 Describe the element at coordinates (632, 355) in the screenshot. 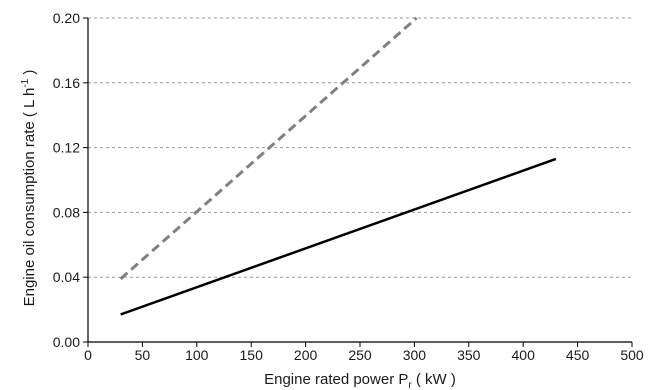

I see `x-tick-label-10: 500` at that location.